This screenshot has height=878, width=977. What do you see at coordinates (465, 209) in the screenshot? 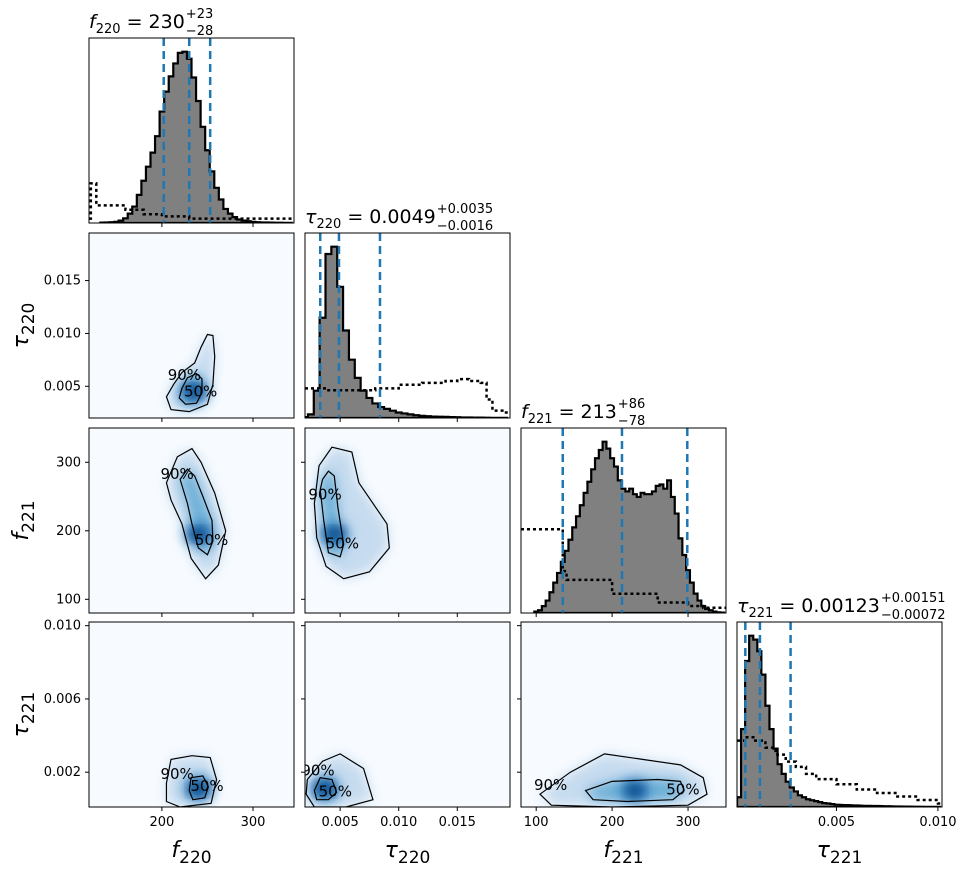
I see `title-plus-tau220: +0.0035` at bounding box center [465, 209].